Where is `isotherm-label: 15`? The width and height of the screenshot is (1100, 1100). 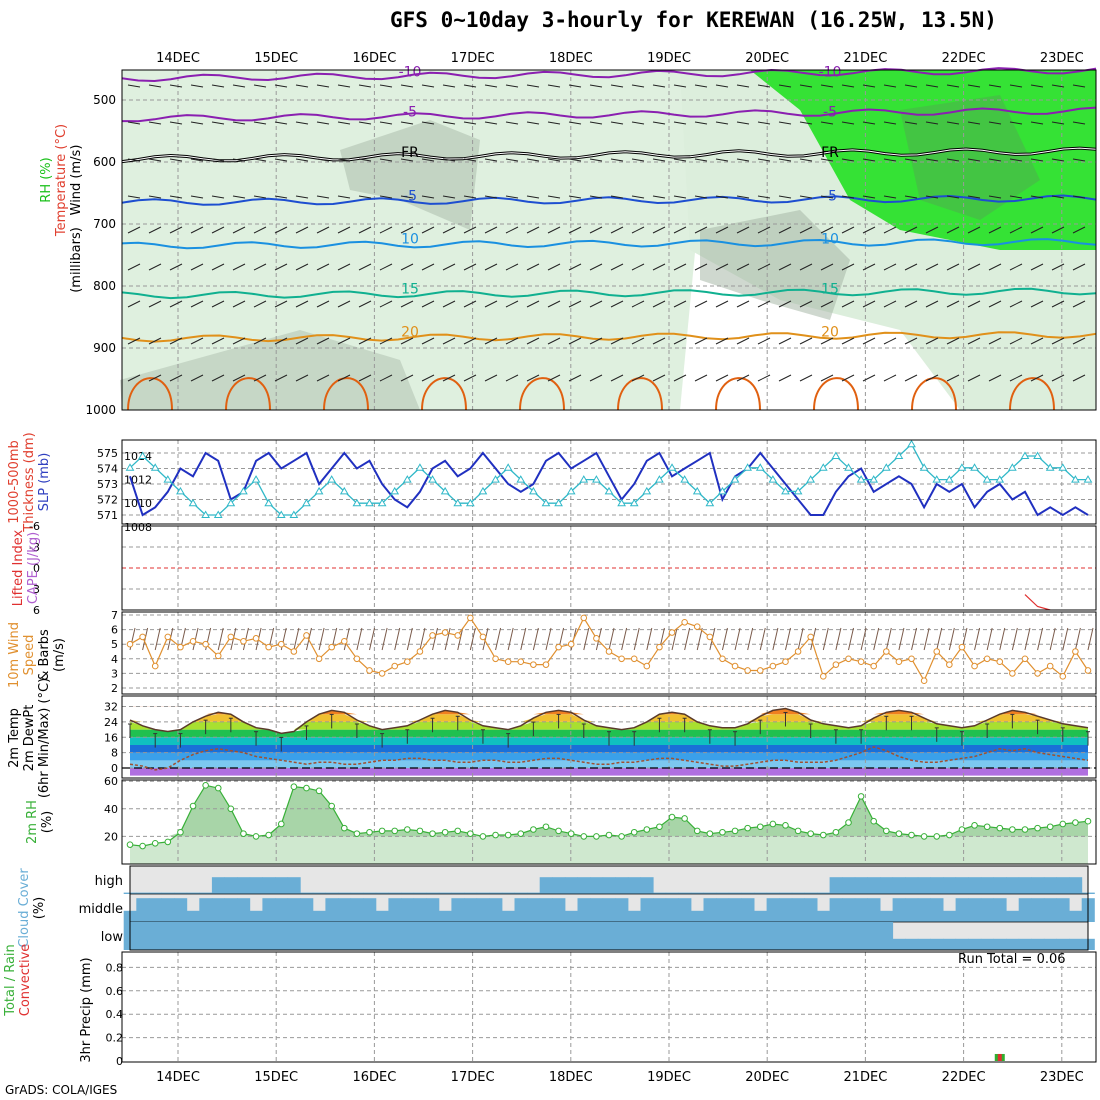 isotherm-label: 15 is located at coordinates (410, 289).